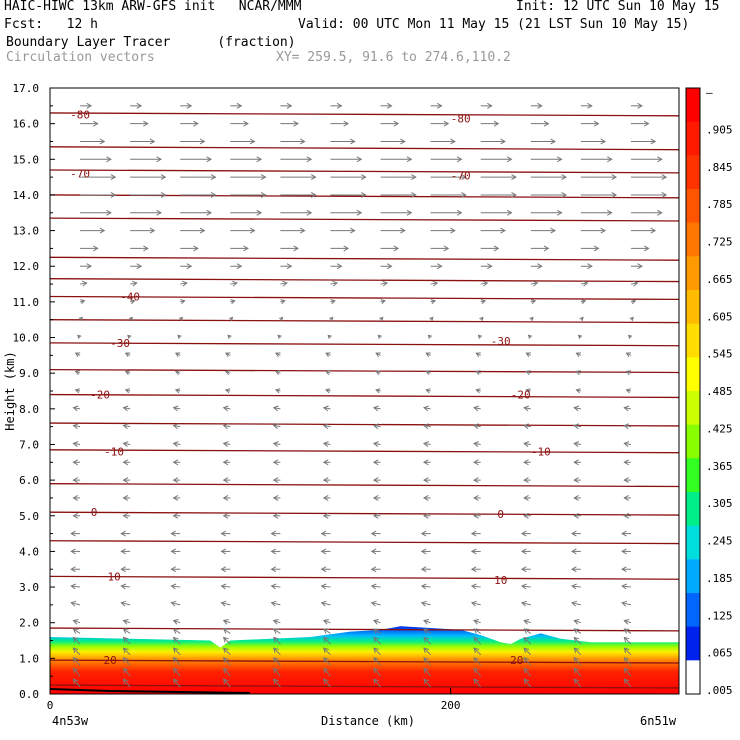 The height and width of the screenshot is (740, 740). I want to click on y-tick-label: 14.0, so click(26, 195).